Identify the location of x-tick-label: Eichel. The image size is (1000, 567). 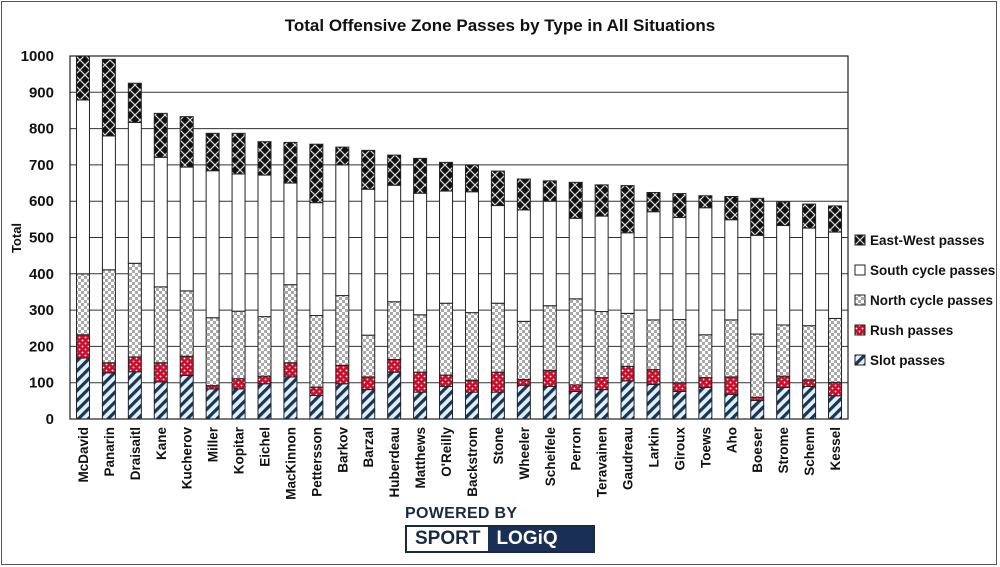
(265, 447).